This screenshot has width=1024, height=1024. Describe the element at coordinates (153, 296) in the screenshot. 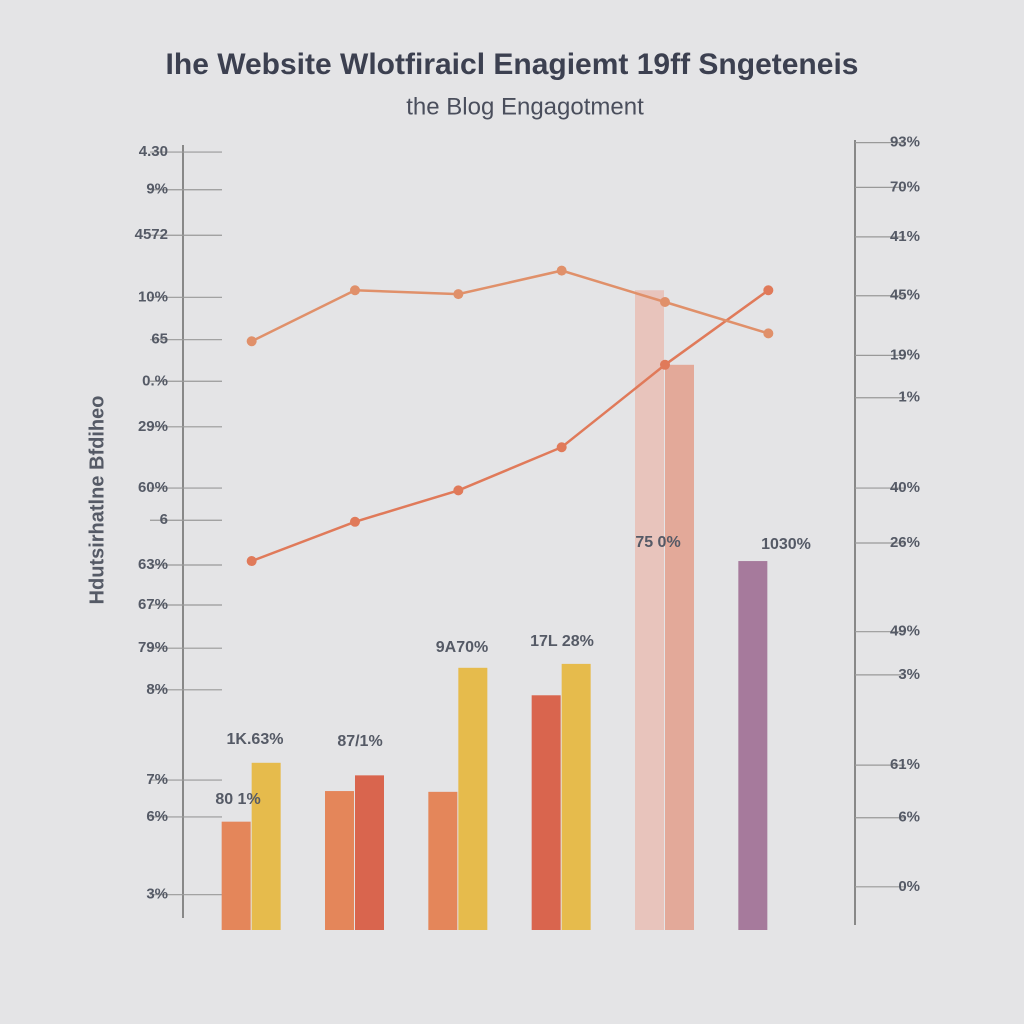

I see `y-tick-label: 10%` at that location.